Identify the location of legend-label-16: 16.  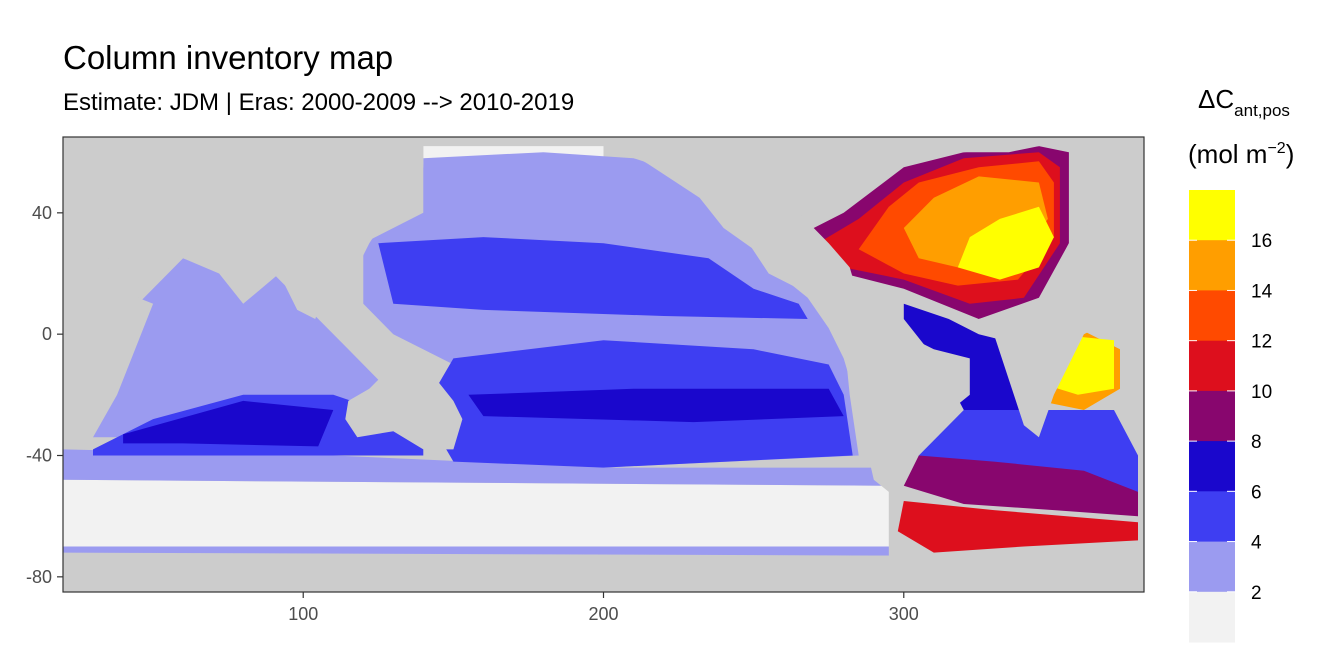
(1261, 241).